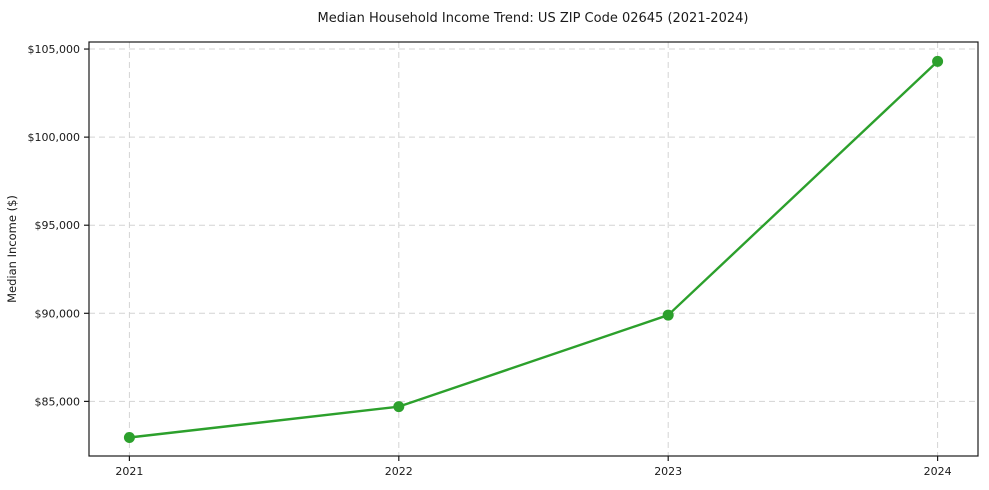 This screenshot has width=989, height=490. Describe the element at coordinates (58, 401) in the screenshot. I see `y-tick-label: $85,000` at that location.